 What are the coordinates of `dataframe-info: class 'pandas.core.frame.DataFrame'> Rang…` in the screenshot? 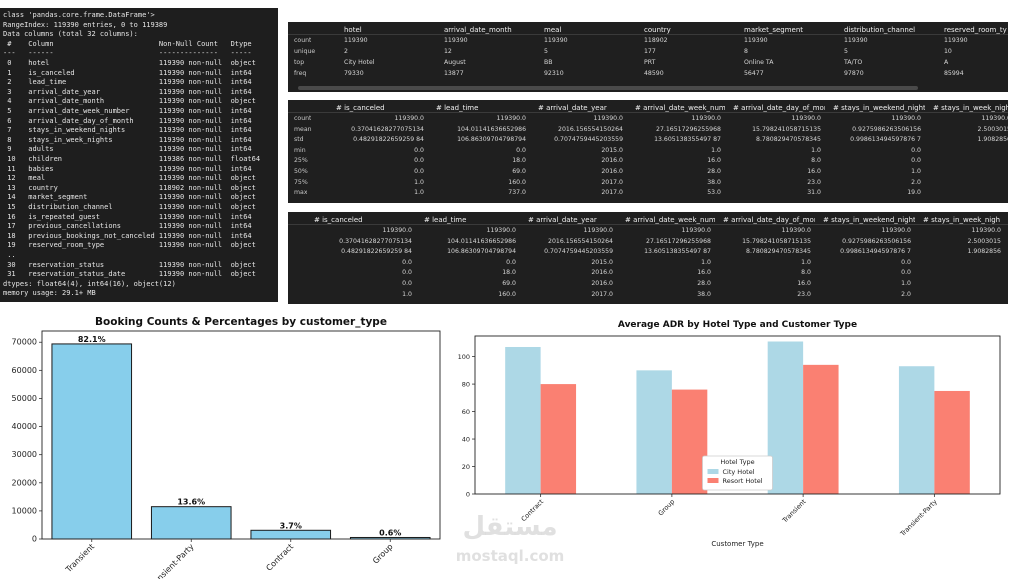 It's located at (139, 155).